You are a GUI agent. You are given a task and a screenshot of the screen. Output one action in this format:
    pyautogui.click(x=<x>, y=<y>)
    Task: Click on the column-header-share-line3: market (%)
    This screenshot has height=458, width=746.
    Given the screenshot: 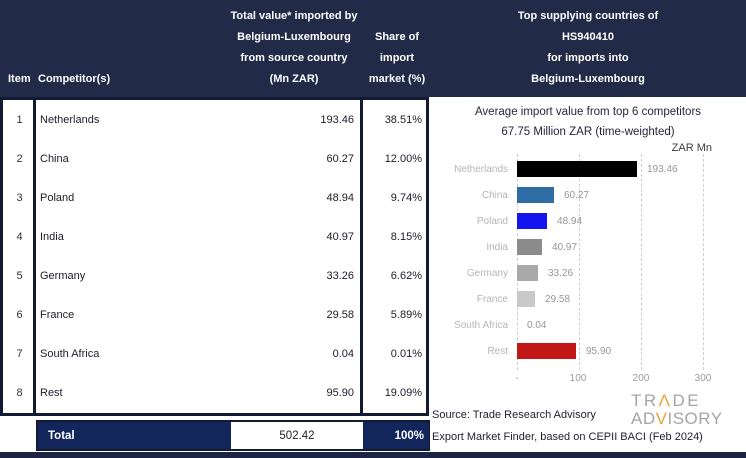 What is the action you would take?
    pyautogui.click(x=397, y=79)
    